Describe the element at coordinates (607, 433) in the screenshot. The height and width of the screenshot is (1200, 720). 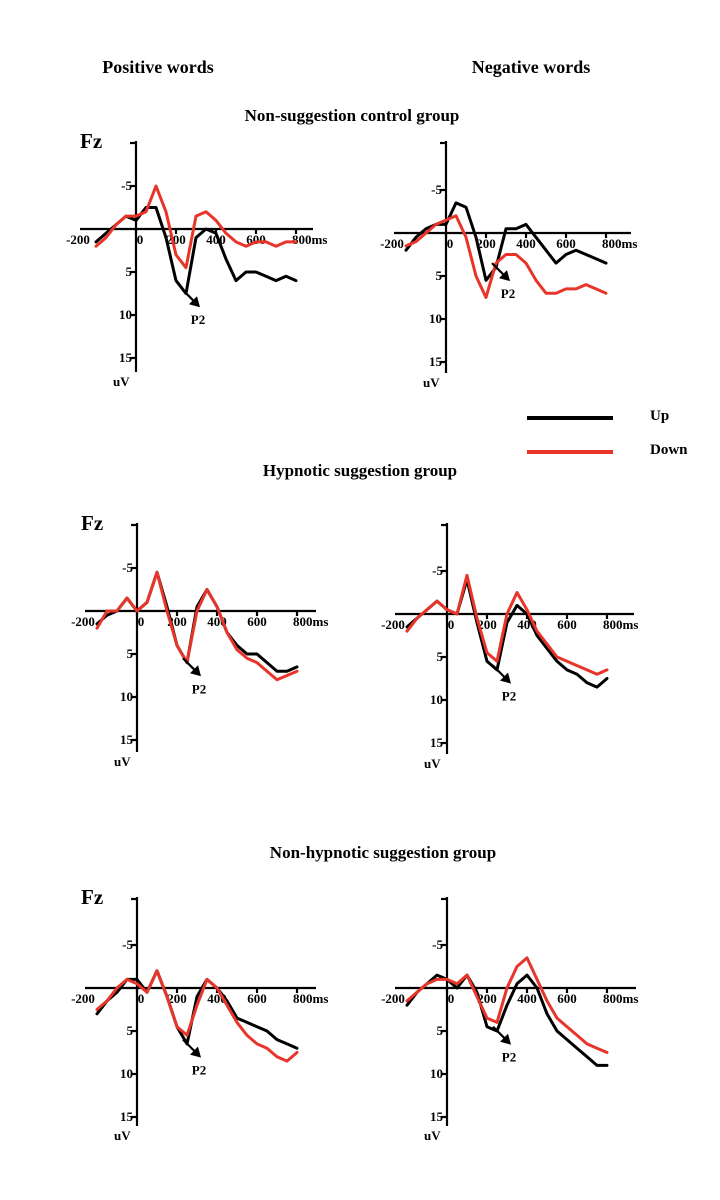
I see `legend: Up Down` at that location.